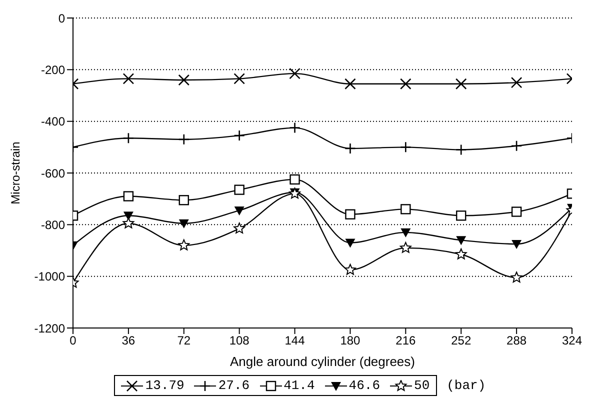 The image size is (600, 417). What do you see at coordinates (406, 341) in the screenshot?
I see `x-tick-label: 216` at bounding box center [406, 341].